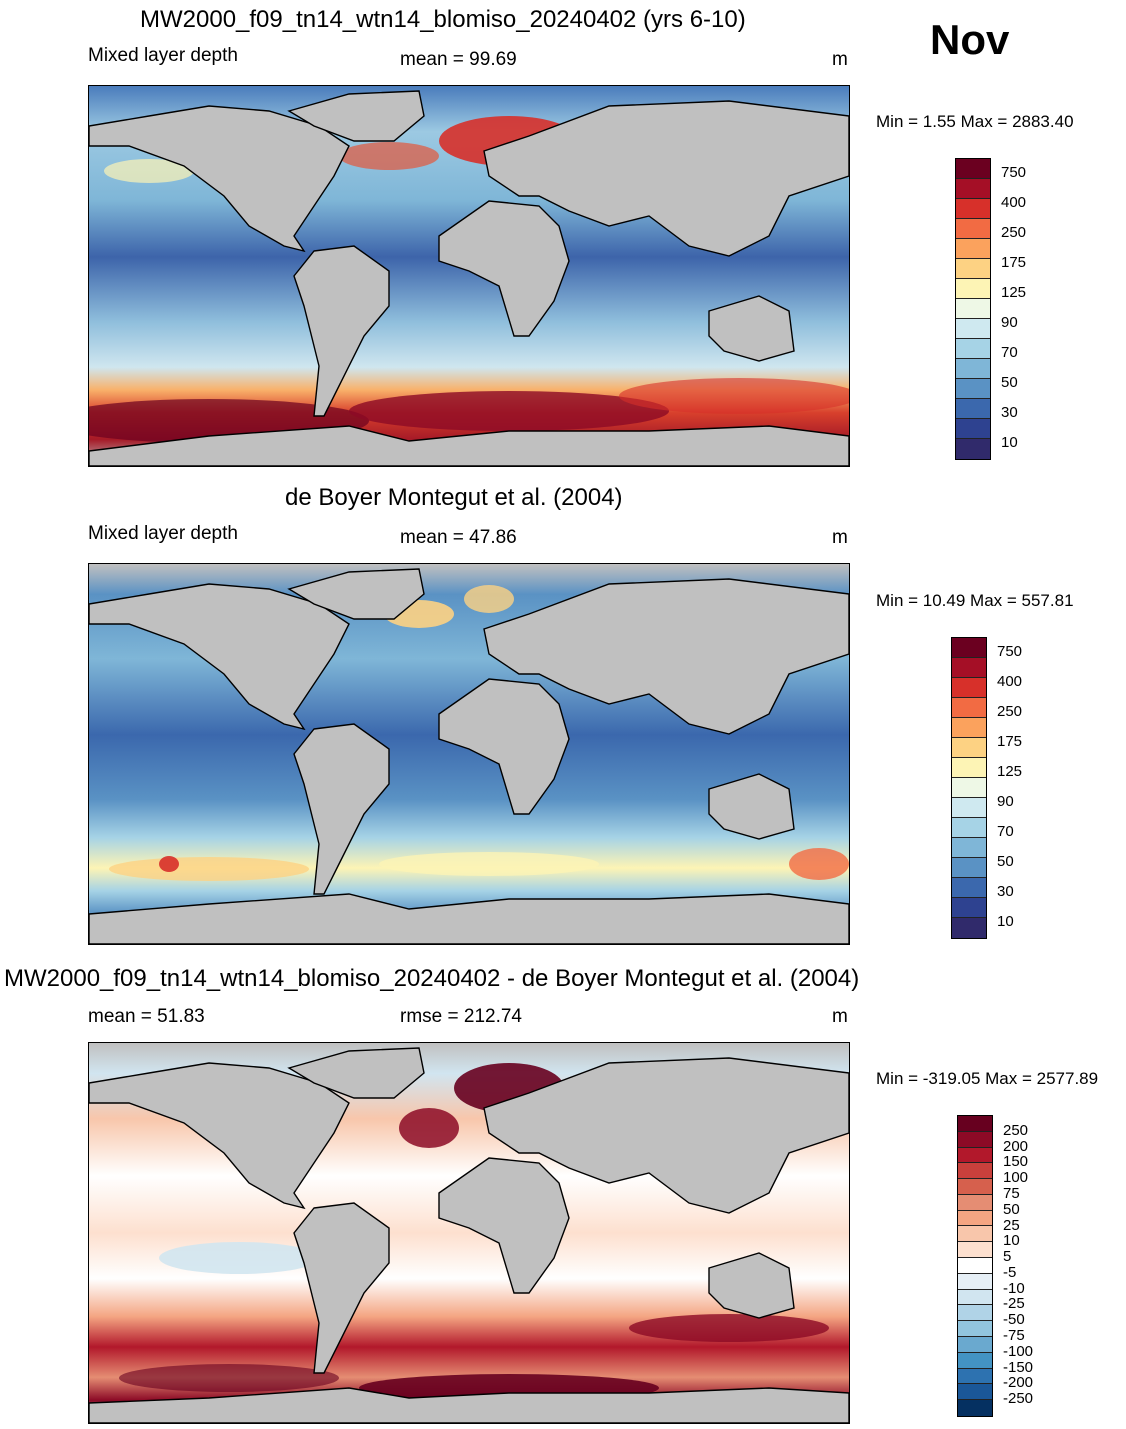  Describe the element at coordinates (461, 1016) in the screenshot. I see `panel3-rmse-label: rmse = 212.74` at that location.